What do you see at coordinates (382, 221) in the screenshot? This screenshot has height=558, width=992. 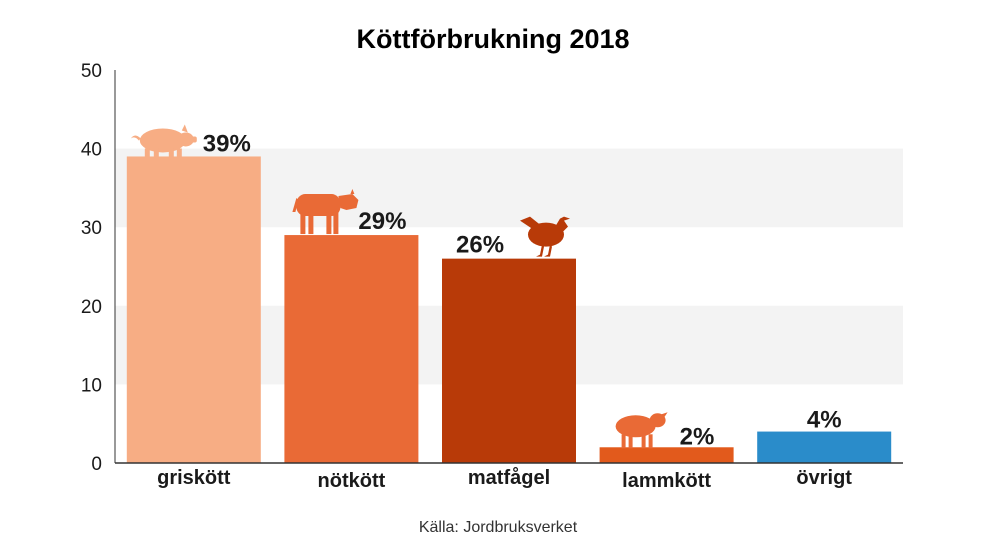 I see `data-label: 29%` at bounding box center [382, 221].